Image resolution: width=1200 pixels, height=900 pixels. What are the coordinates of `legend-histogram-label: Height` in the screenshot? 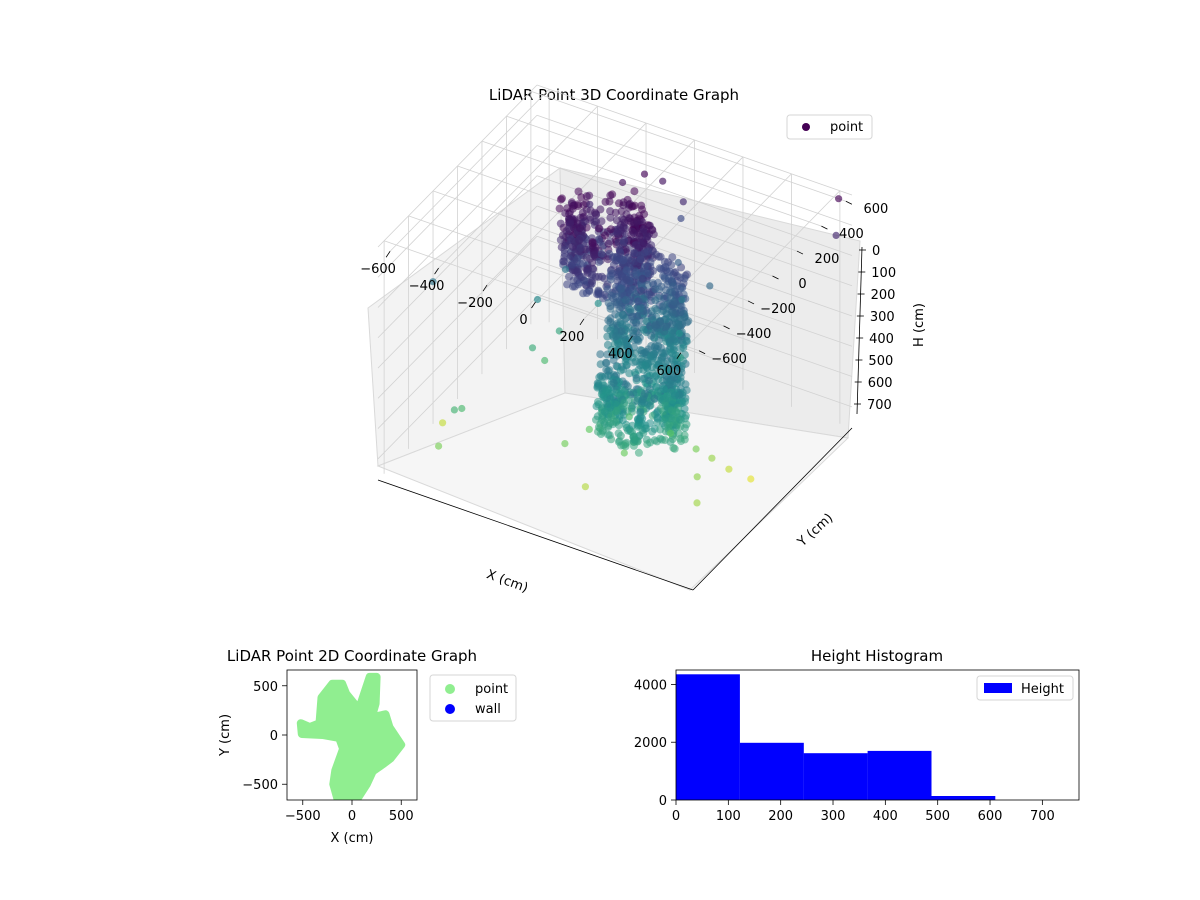 It's located at (1042, 689).